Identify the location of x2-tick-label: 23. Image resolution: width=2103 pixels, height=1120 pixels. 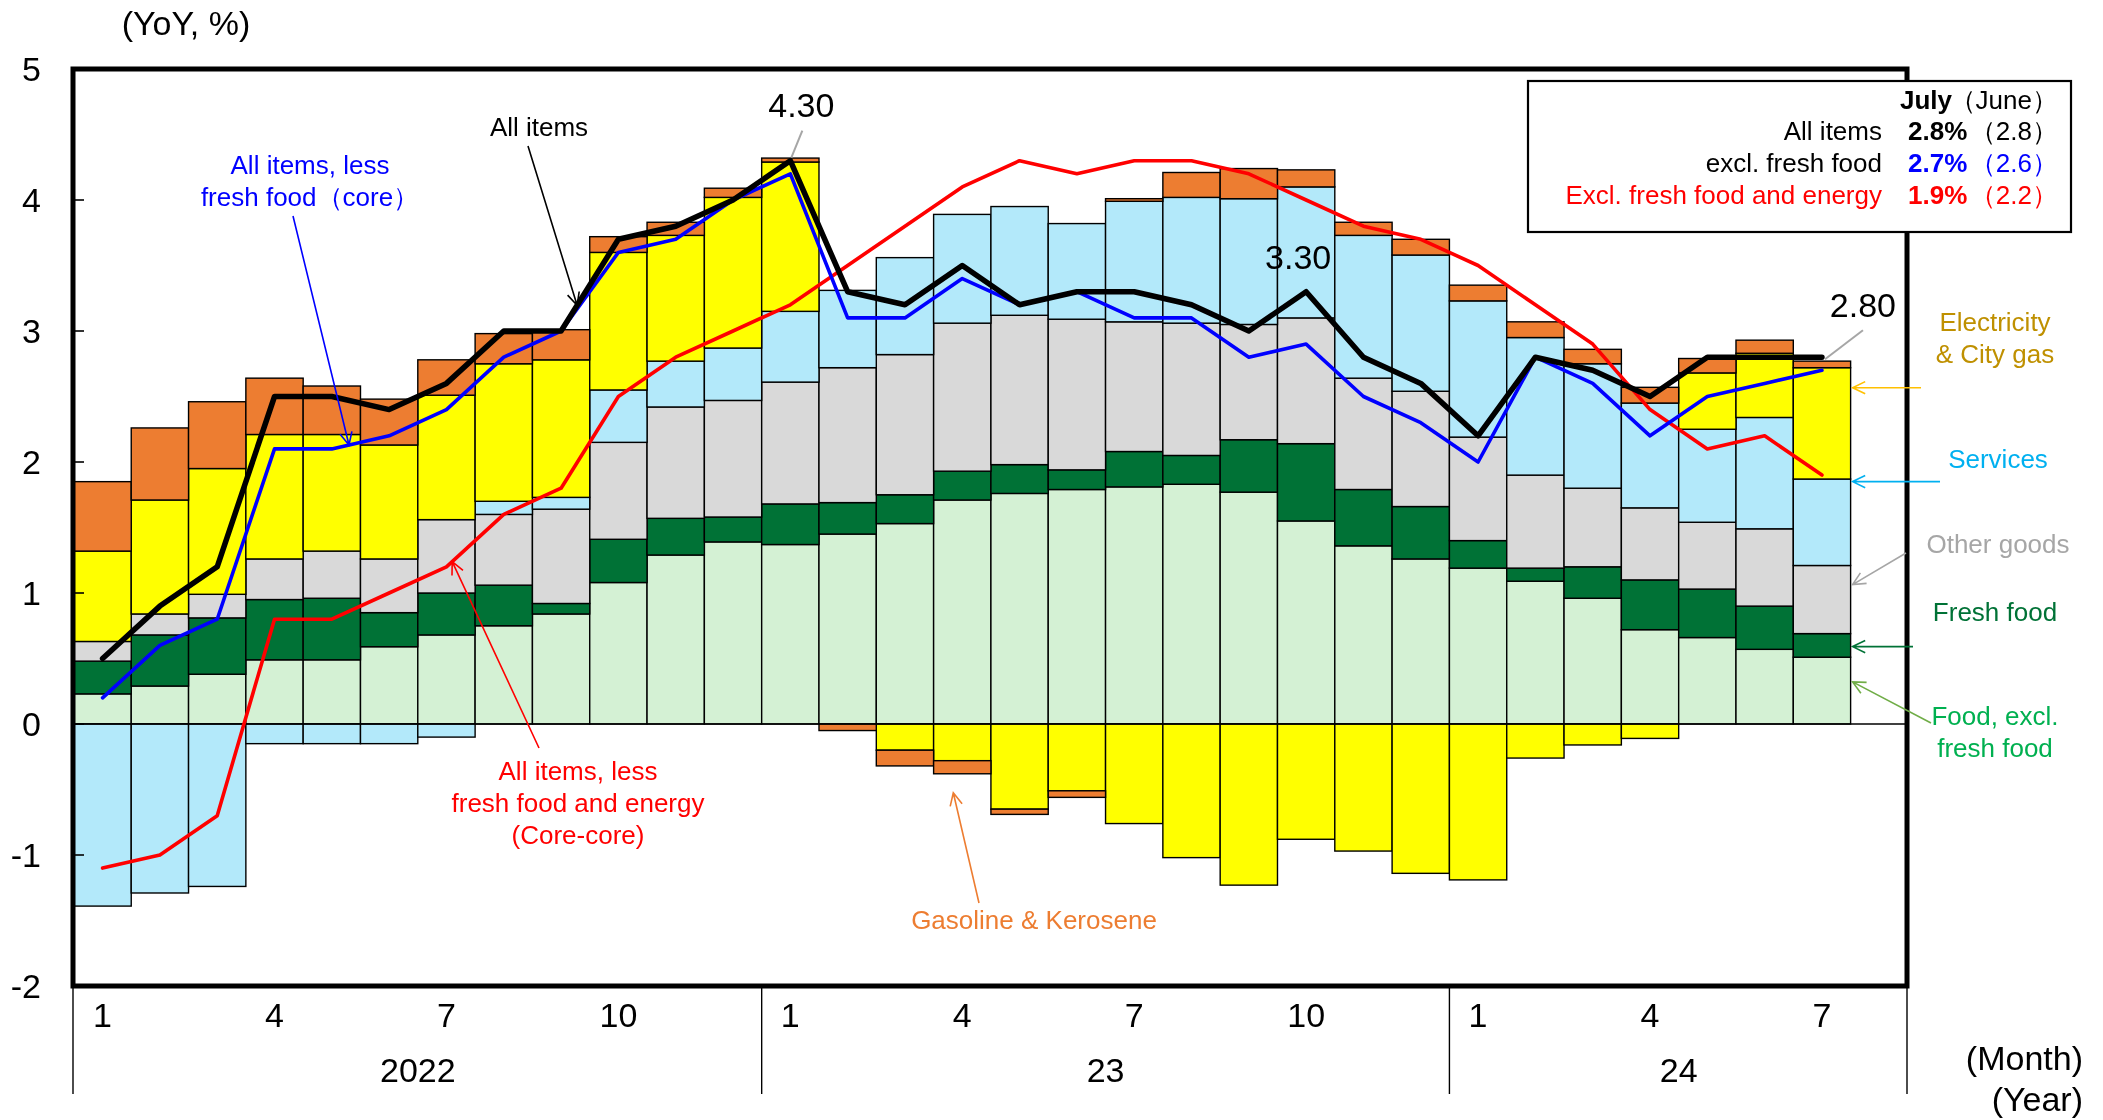
(1105, 1070).